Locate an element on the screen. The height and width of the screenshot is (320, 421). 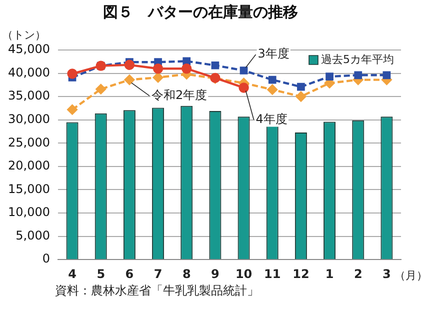
y-tick-label: 5,000 is located at coordinates (33, 235).